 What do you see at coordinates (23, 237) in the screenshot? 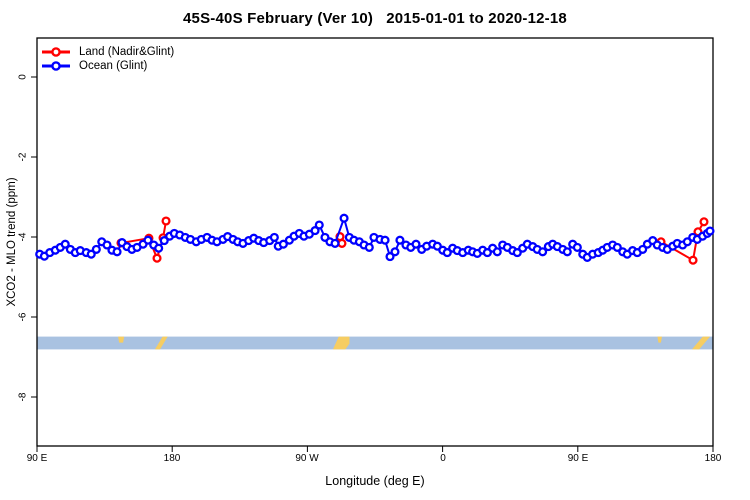
I see `y-tick-label: -4` at bounding box center [23, 237].